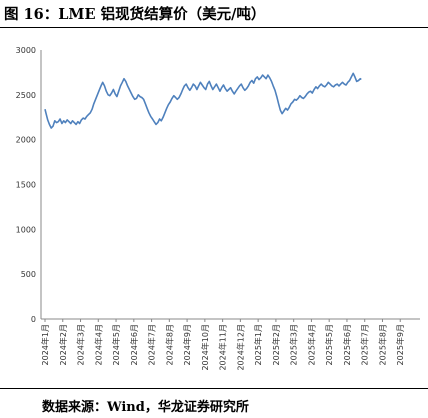 Image resolution: width=428 pixels, height=418 pixels. I want to click on x-tick-label: 2025年4月, so click(311, 344).